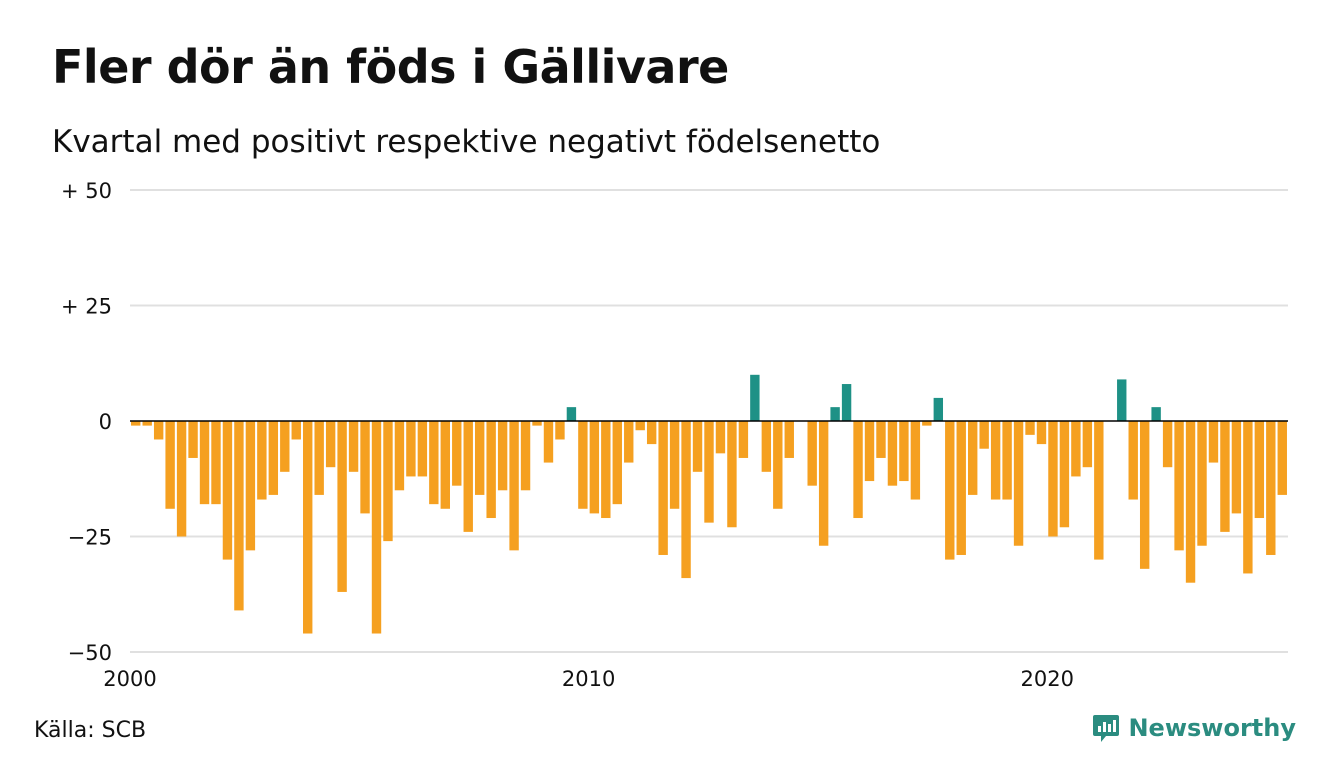 The image size is (1340, 780). What do you see at coordinates (390, 67) in the screenshot?
I see `chart-title: Fler dör än föds i Gällivare` at bounding box center [390, 67].